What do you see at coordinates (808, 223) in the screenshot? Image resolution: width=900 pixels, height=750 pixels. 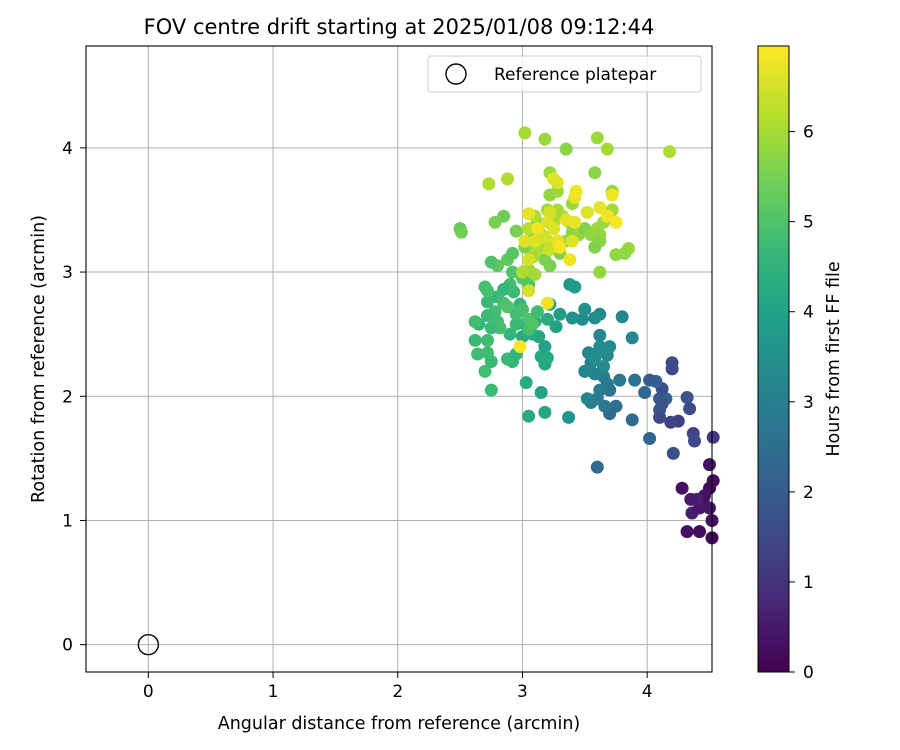 I see `colorbar-tick-label: 5` at bounding box center [808, 223].